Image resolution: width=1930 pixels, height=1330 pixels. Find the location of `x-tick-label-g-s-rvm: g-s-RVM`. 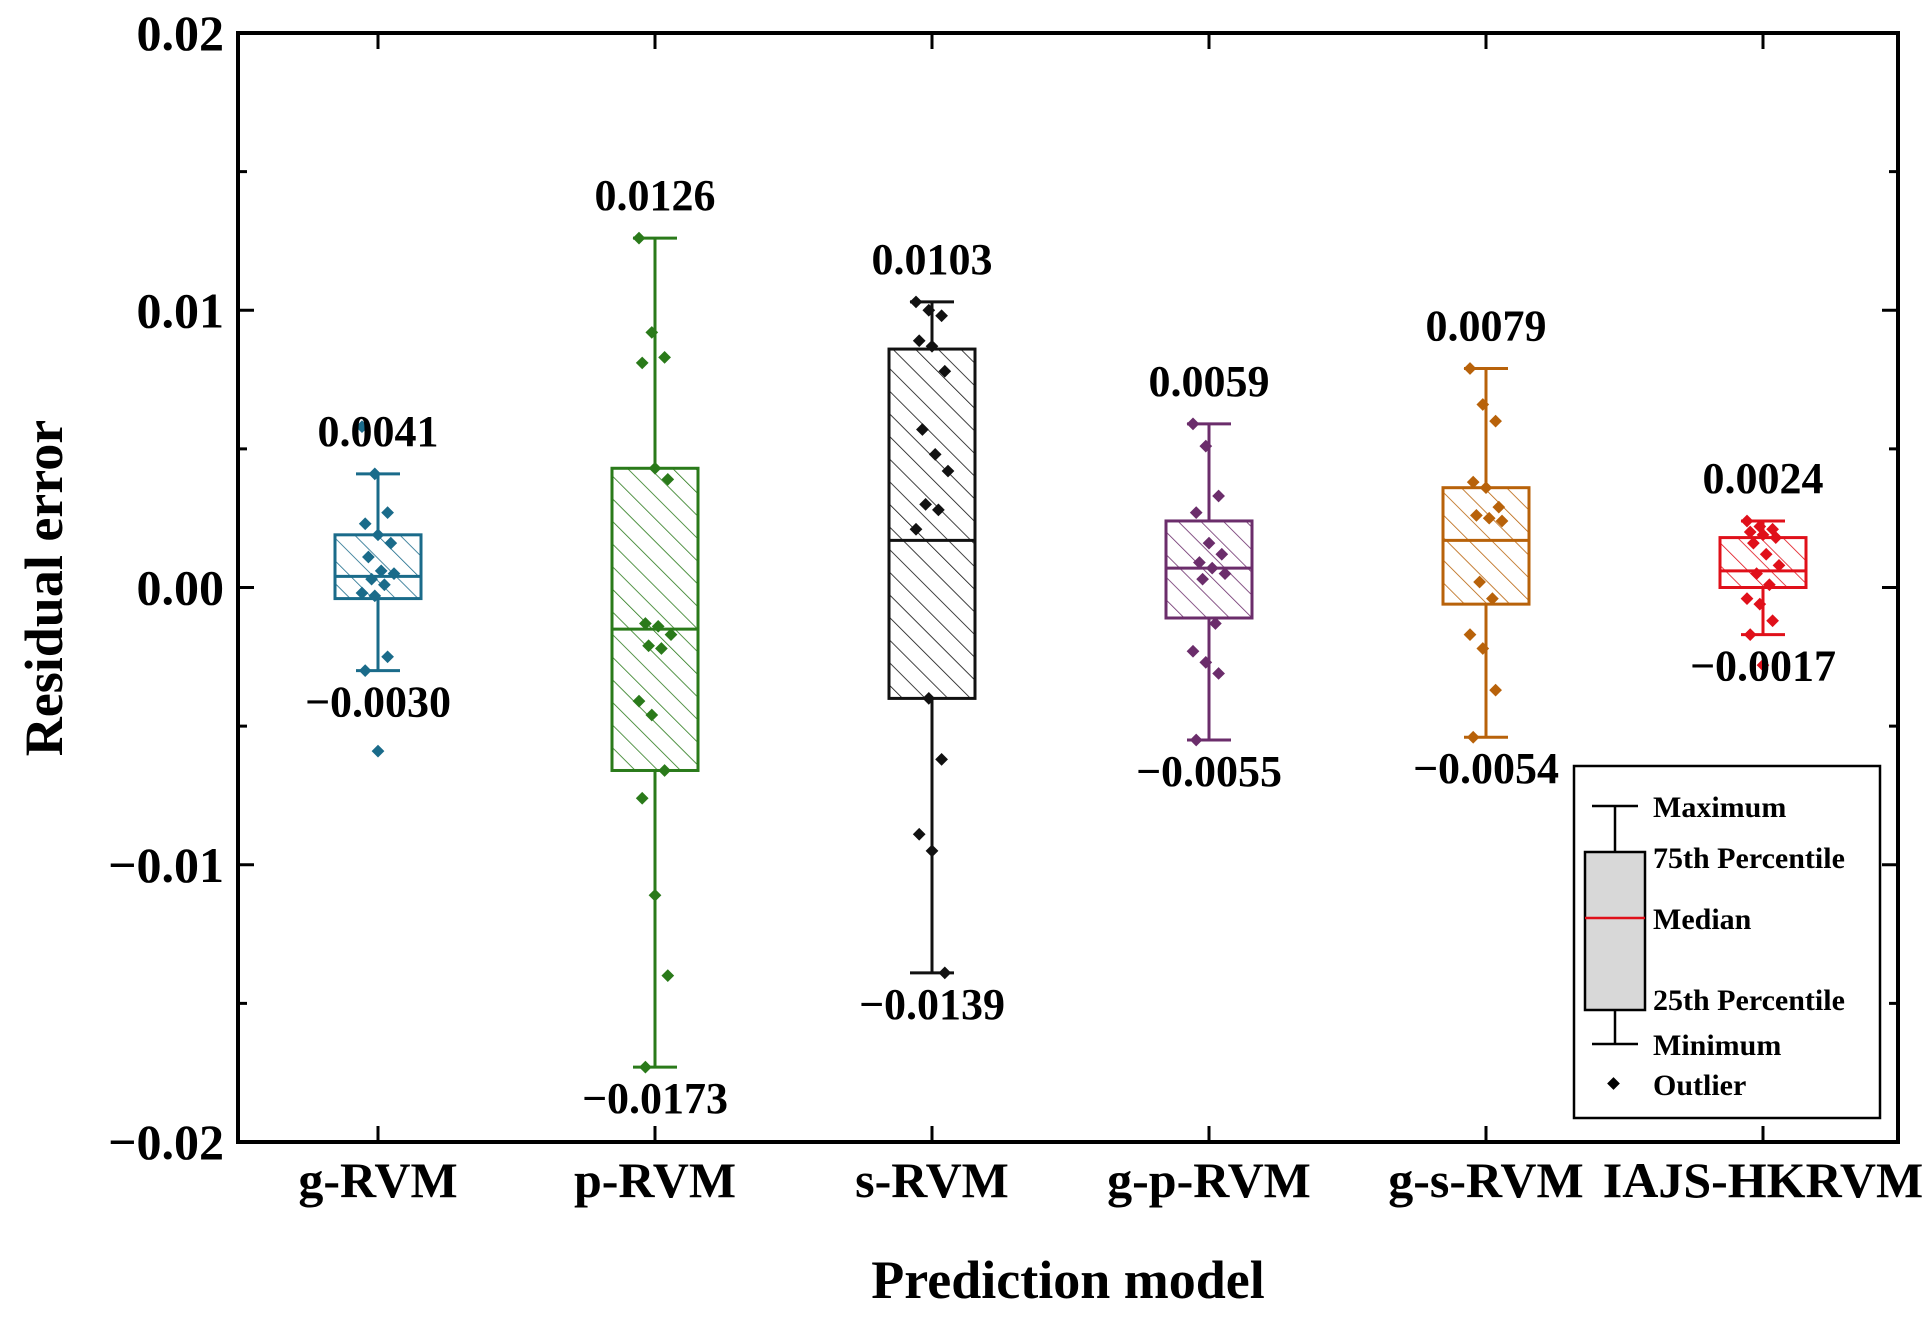

x-tick-label-g-s-rvm: g-s-RVM is located at coordinates (1485, 1180).